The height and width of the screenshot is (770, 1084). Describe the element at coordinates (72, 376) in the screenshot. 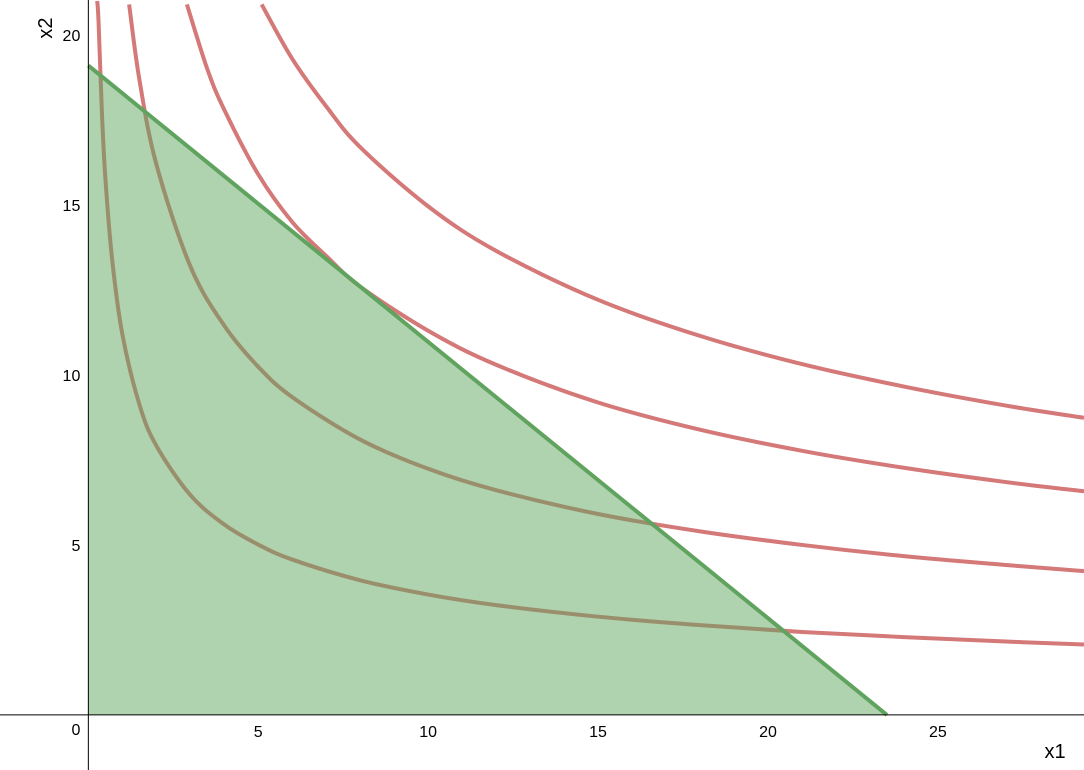

I see `y-tick-label: 10` at that location.